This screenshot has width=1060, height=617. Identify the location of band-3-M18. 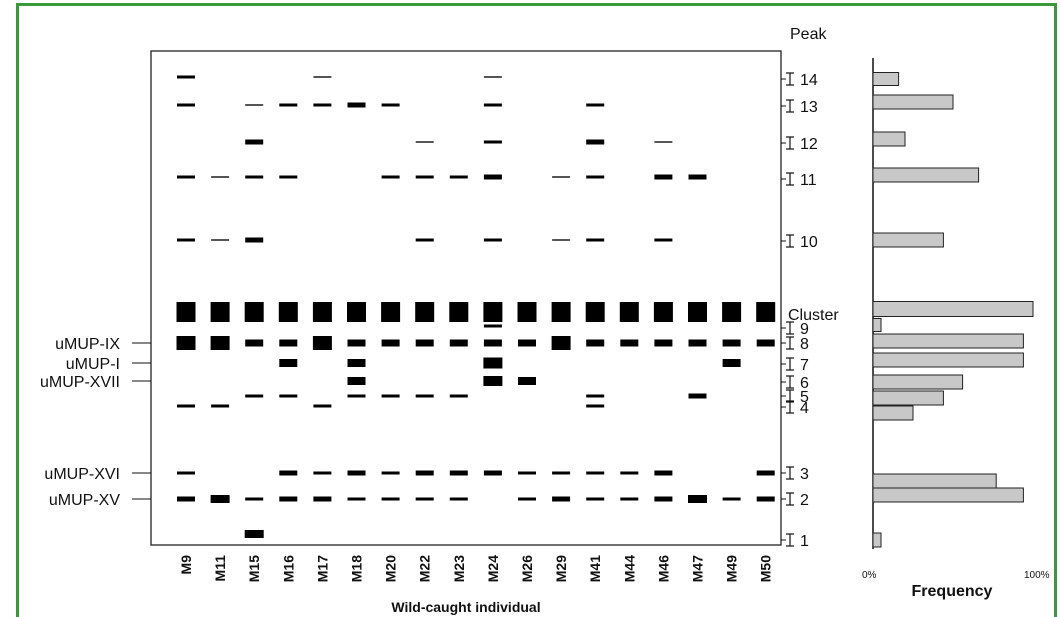
(356, 473).